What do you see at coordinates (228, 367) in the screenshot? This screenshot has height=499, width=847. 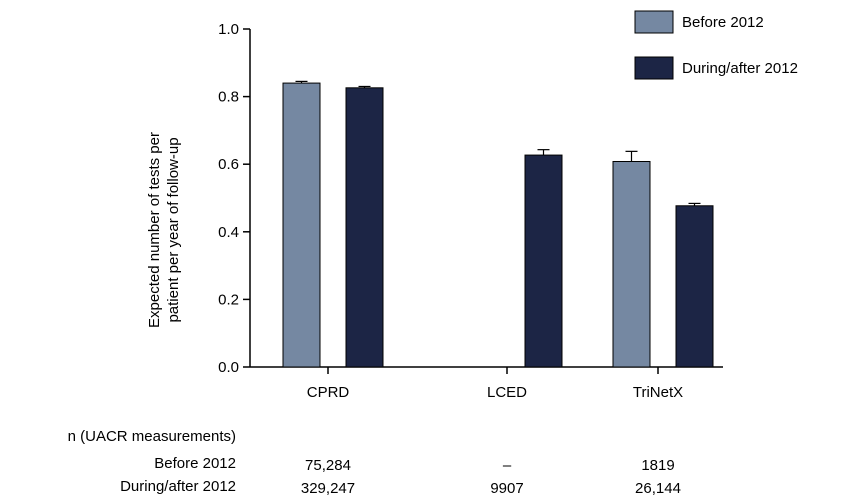 I see `y-tick-label: 0.0` at bounding box center [228, 367].